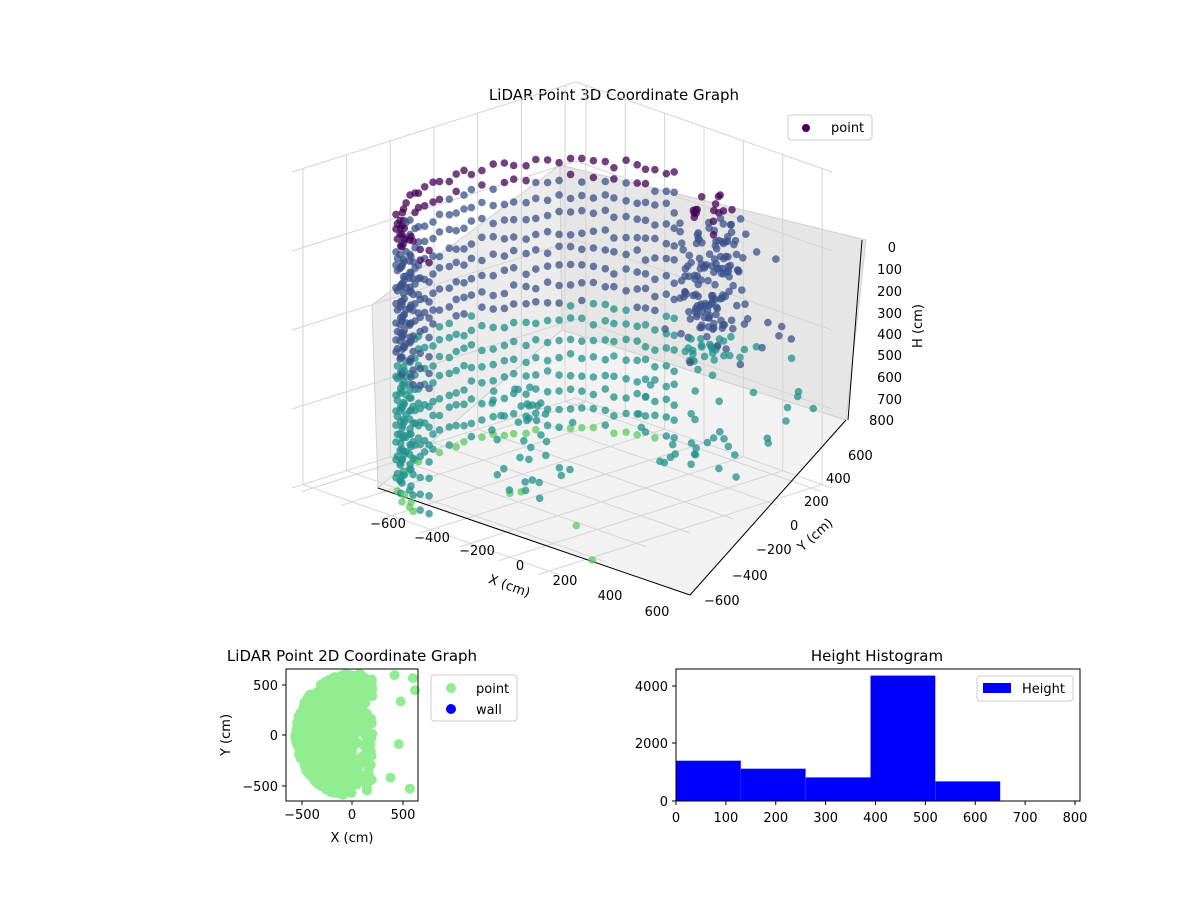  Describe the element at coordinates (489, 710) in the screenshot. I see `legend-label: wall` at that location.